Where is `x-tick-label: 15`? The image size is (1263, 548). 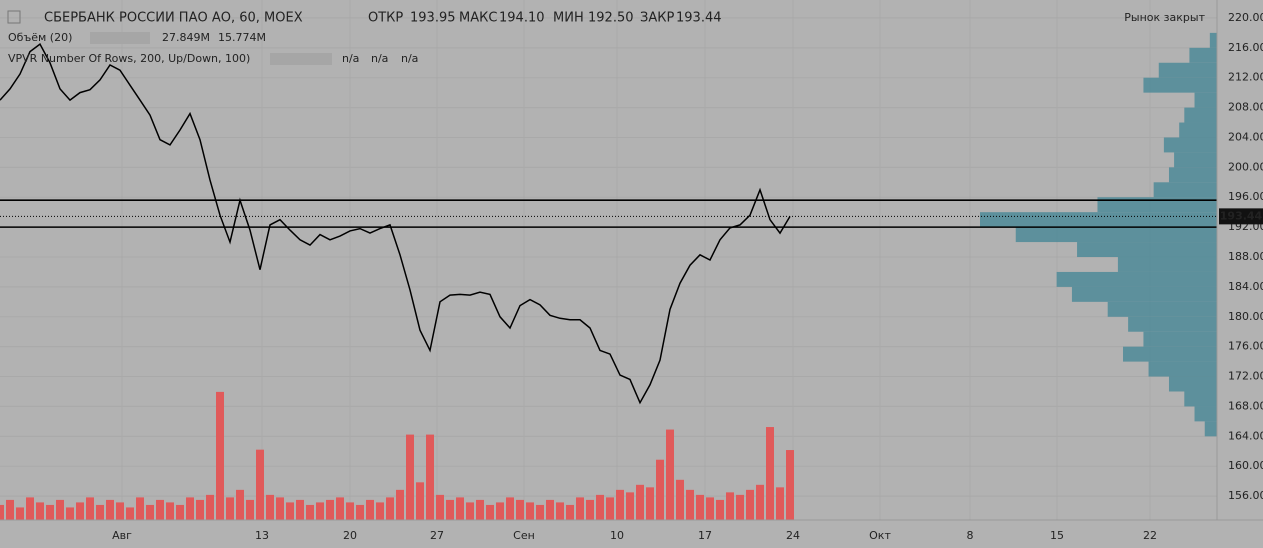 x-tick-label: 15 is located at coordinates (1057, 535).